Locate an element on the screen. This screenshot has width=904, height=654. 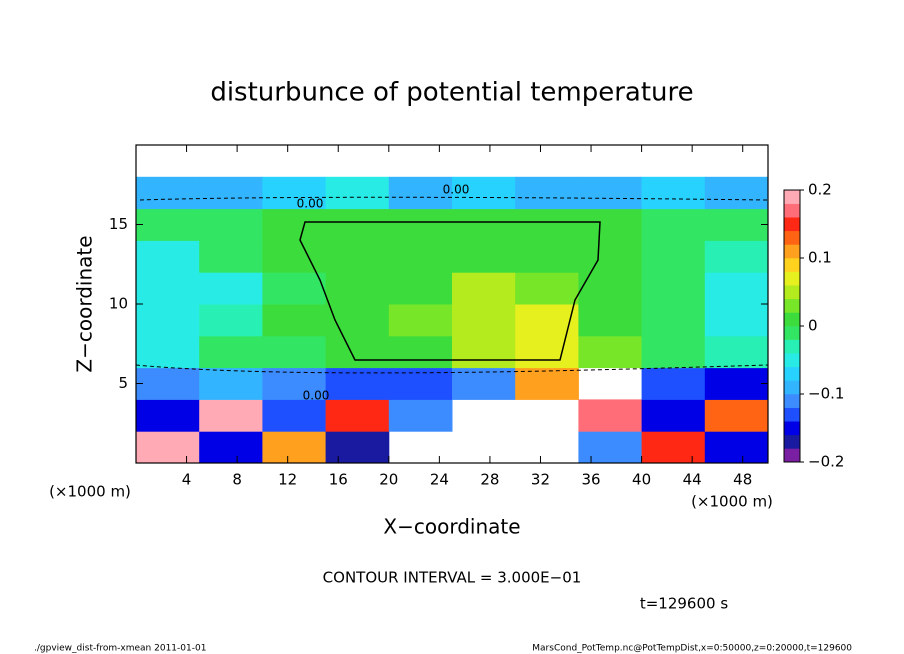
x-tick-label: 20 is located at coordinates (388, 480).